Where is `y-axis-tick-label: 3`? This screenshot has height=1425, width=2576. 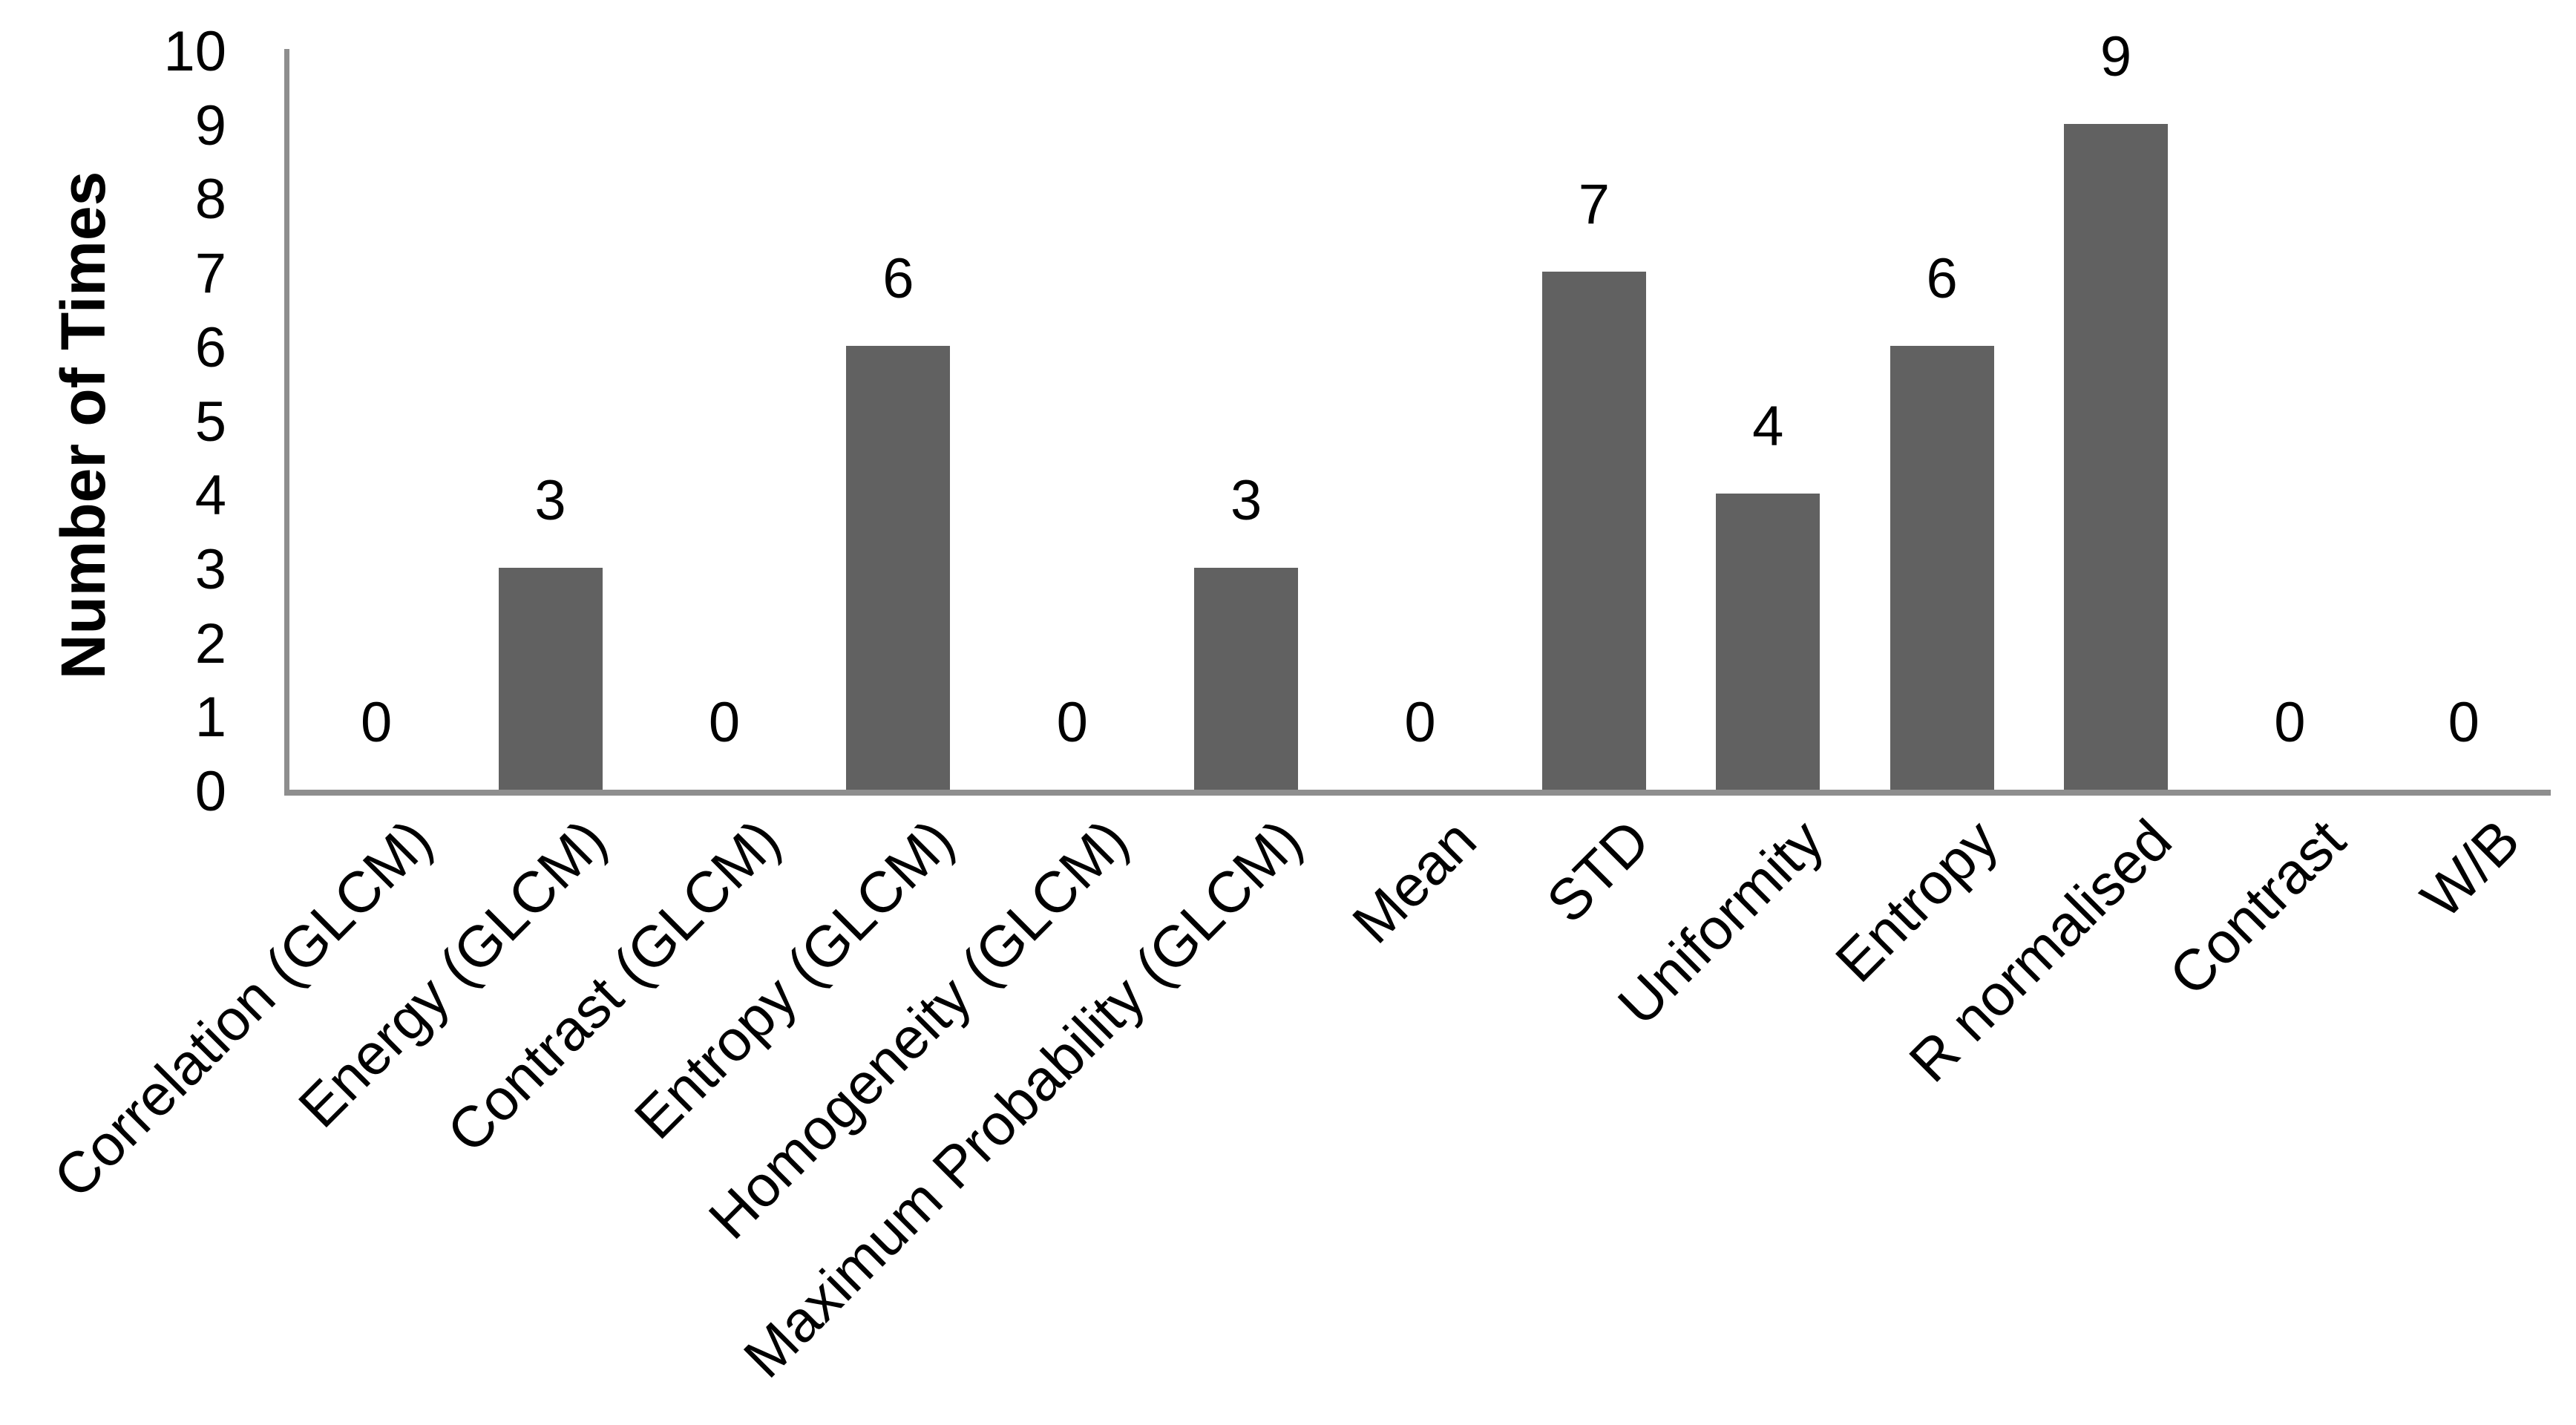 y-axis-tick-label: 3 is located at coordinates (210, 569).